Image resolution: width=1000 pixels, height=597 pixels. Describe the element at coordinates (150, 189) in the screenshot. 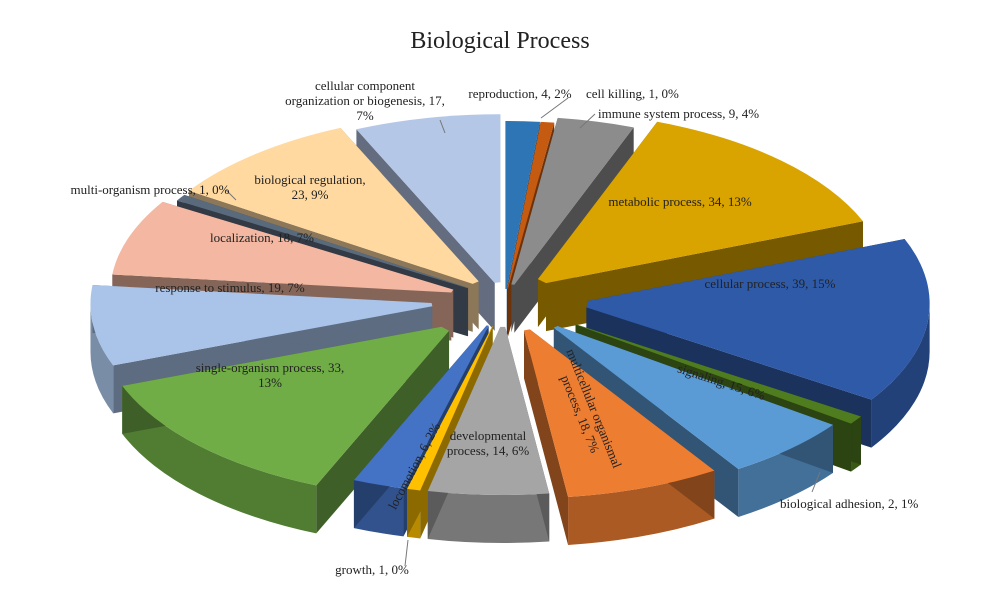

I see `data-label: multi-organism process, 1, 0%` at that location.